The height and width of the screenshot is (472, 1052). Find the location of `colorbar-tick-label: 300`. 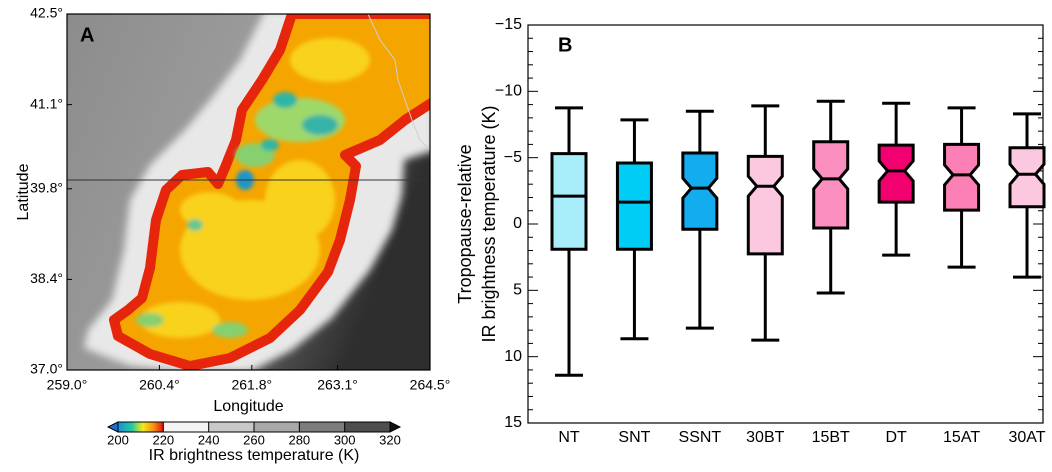

colorbar-tick-label: 300 is located at coordinates (345, 439).